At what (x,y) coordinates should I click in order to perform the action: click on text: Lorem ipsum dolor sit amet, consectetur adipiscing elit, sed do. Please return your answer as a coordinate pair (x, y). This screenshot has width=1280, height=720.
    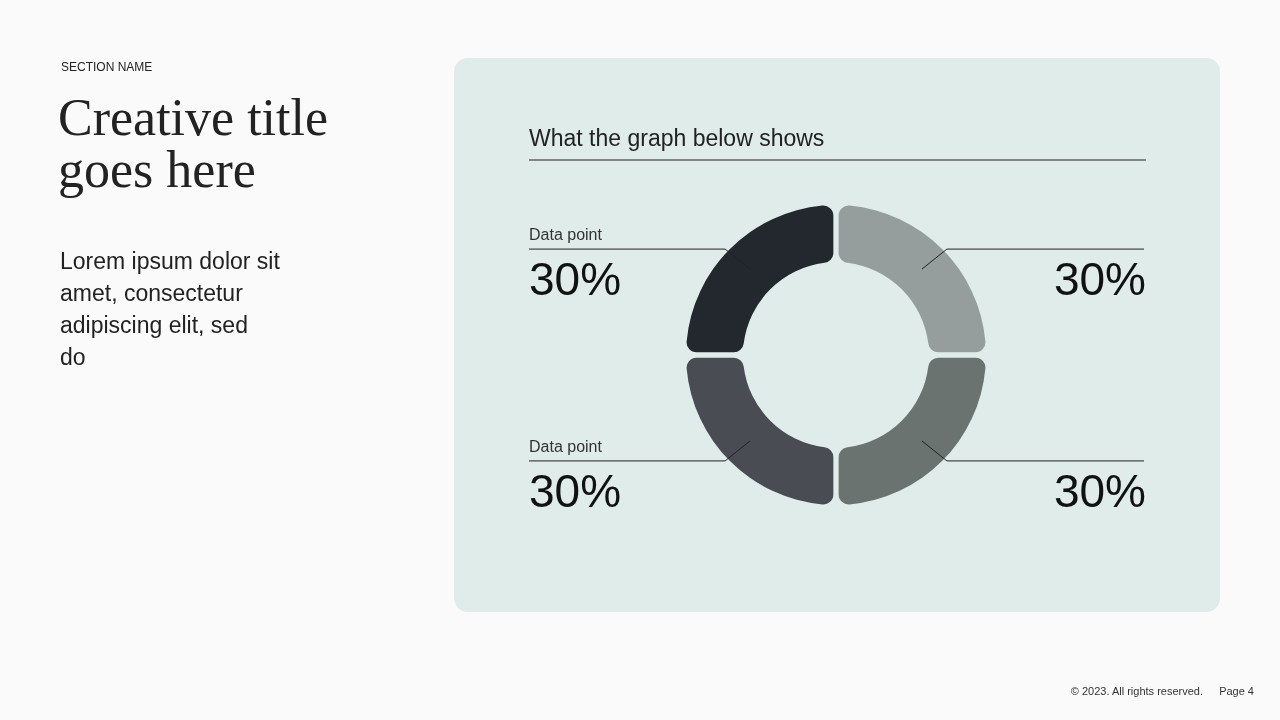
    Looking at the image, I should click on (170, 309).